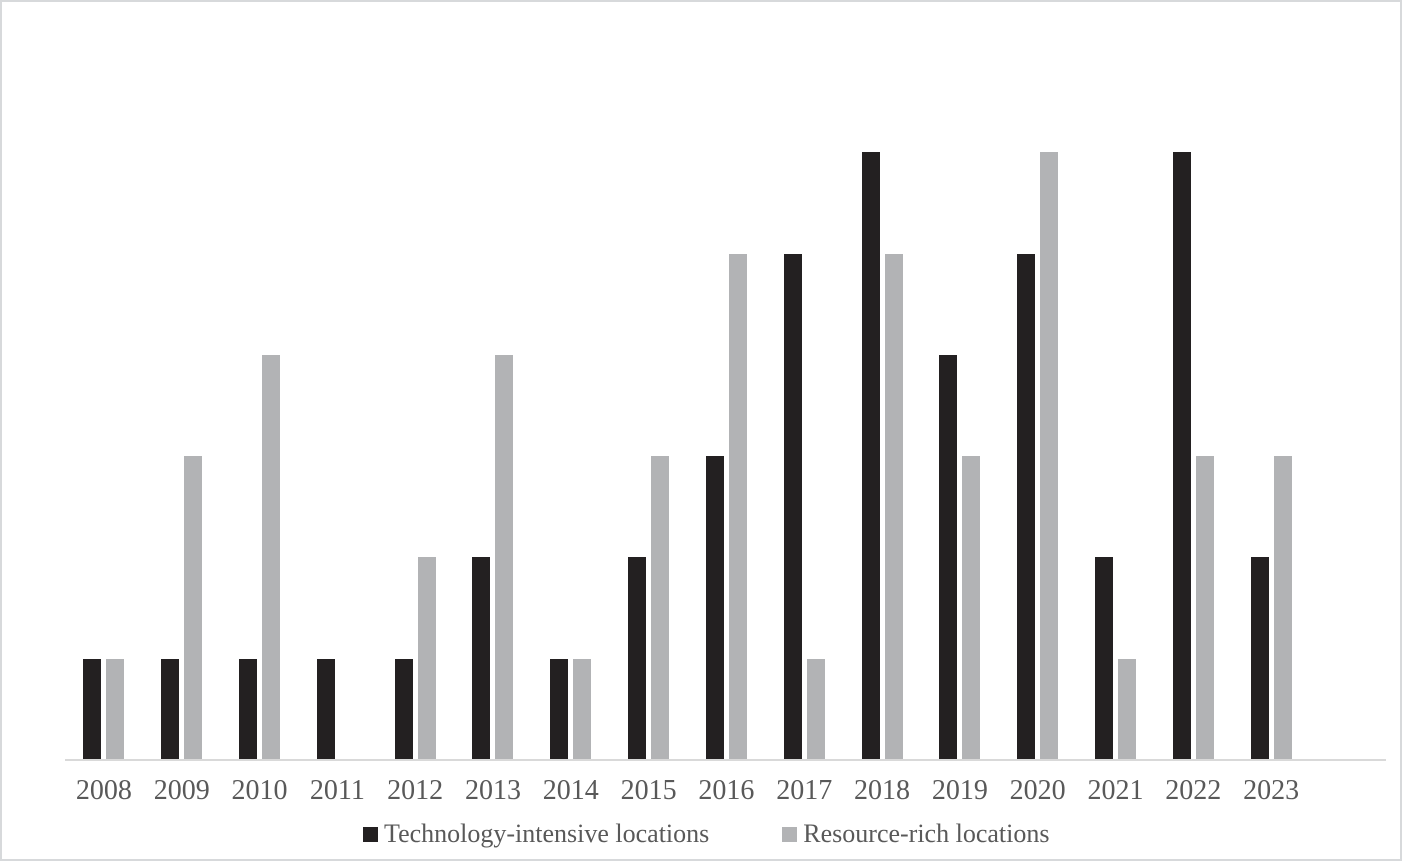  I want to click on bar-group-2019, so click(960, 454).